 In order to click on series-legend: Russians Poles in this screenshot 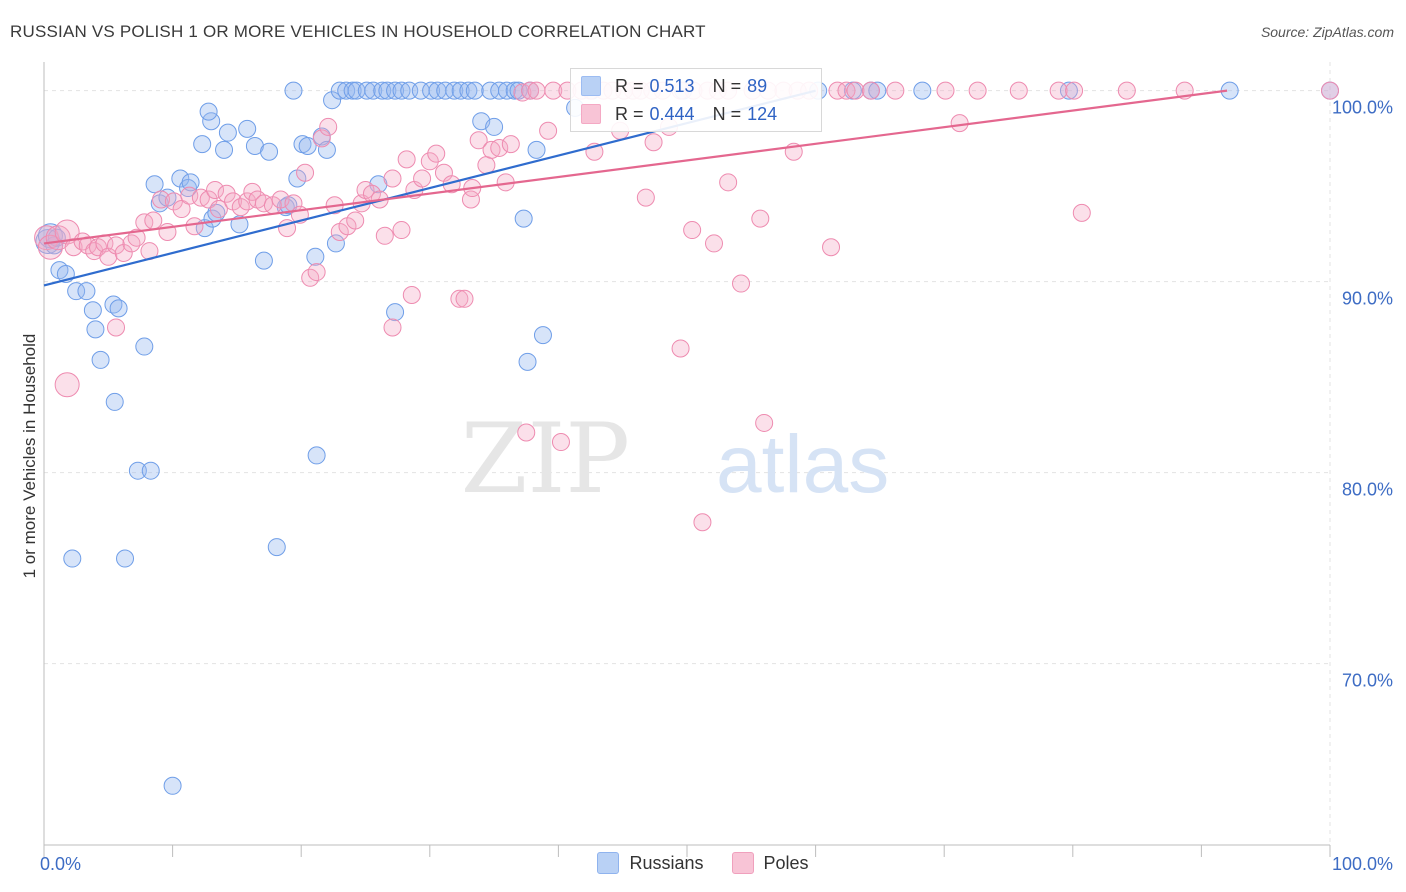, I will do `click(703, 863)`.